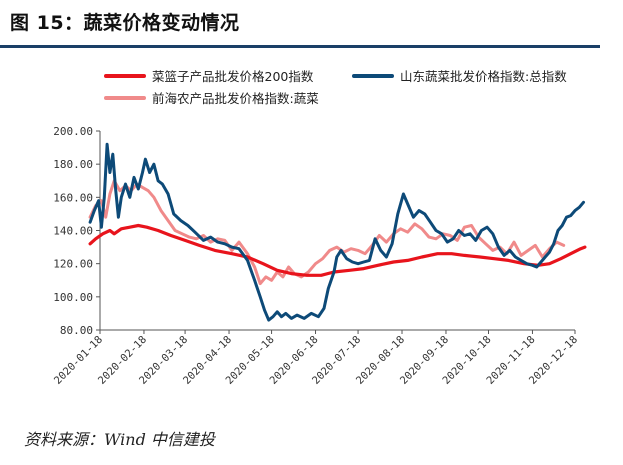  Describe the element at coordinates (300, 46) in the screenshot. I see `title-underline` at that location.